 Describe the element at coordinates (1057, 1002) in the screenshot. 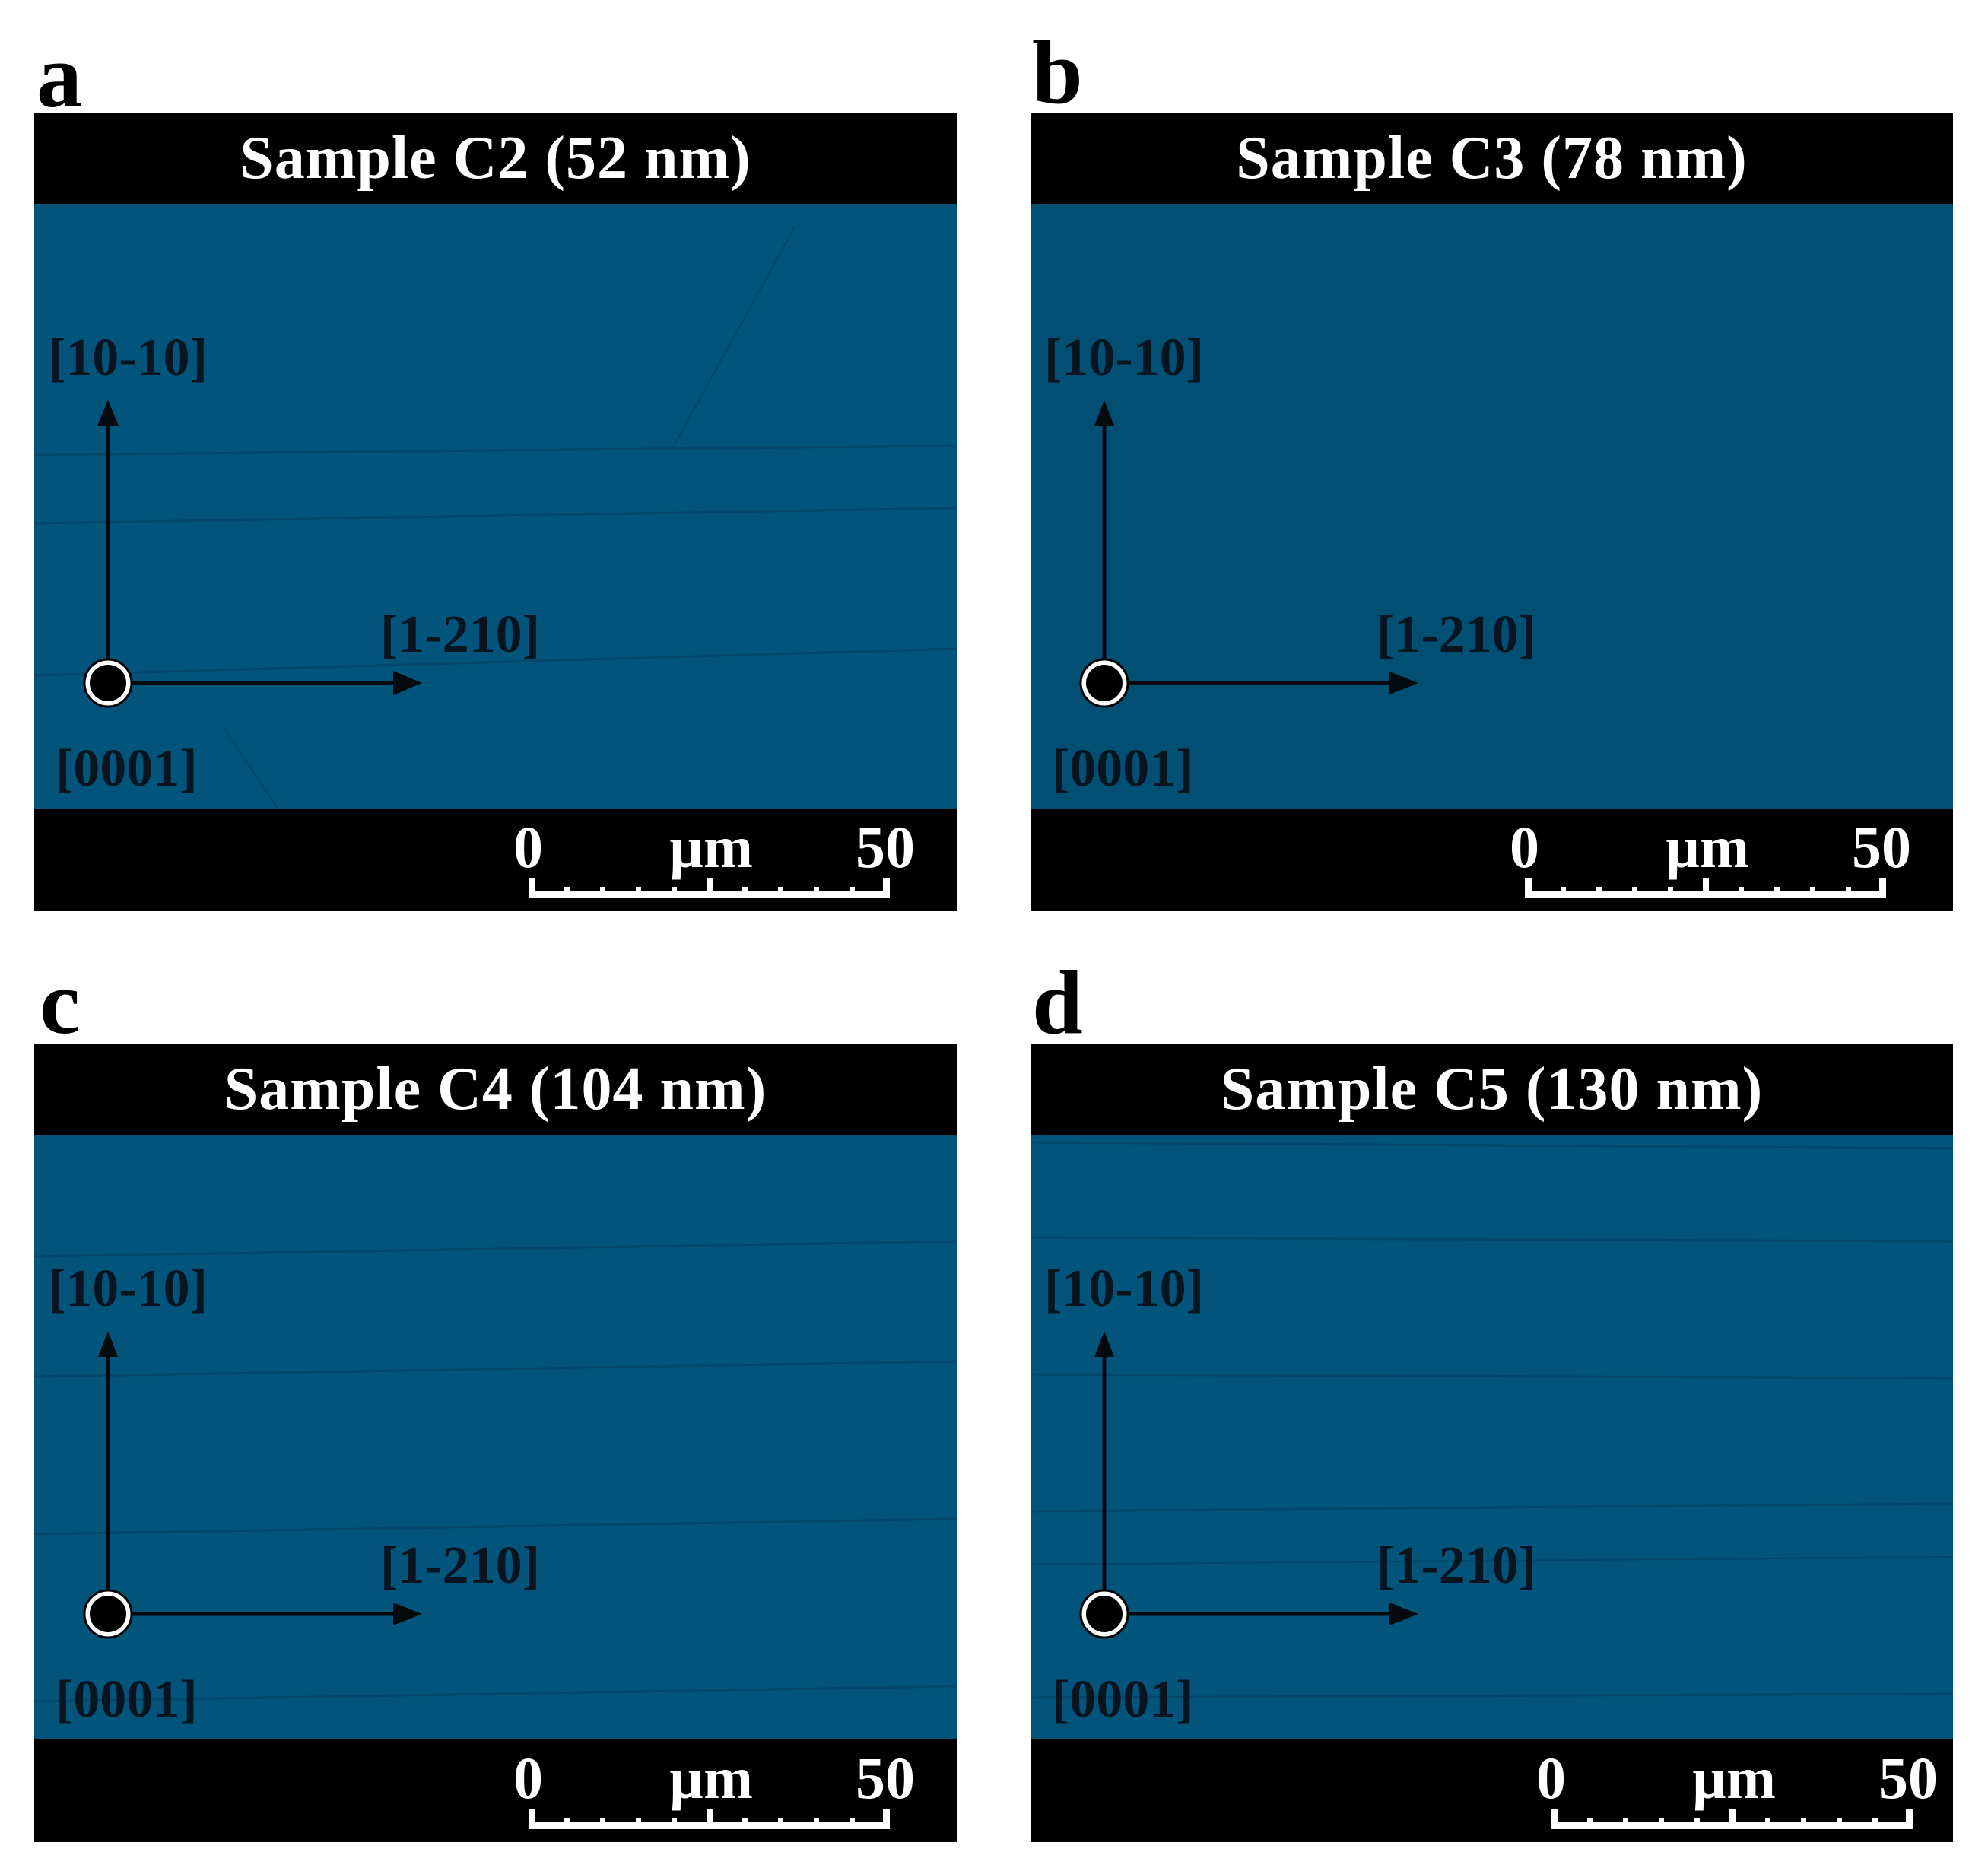

I see `panel-letter-d: d` at that location.